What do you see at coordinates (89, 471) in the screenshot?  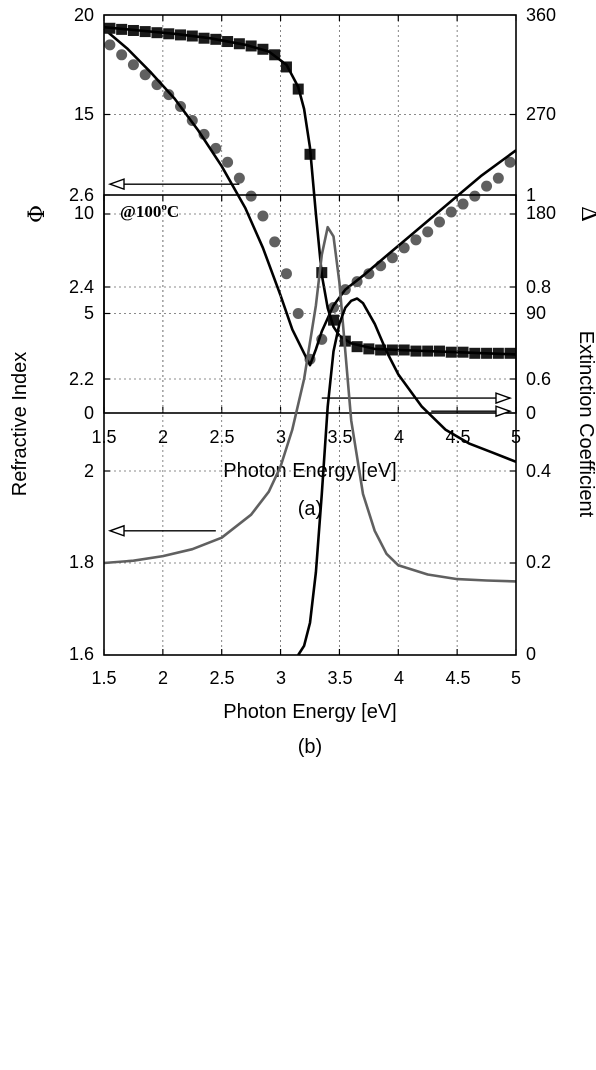 I see `panel-b-y-tick-label: 2` at bounding box center [89, 471].